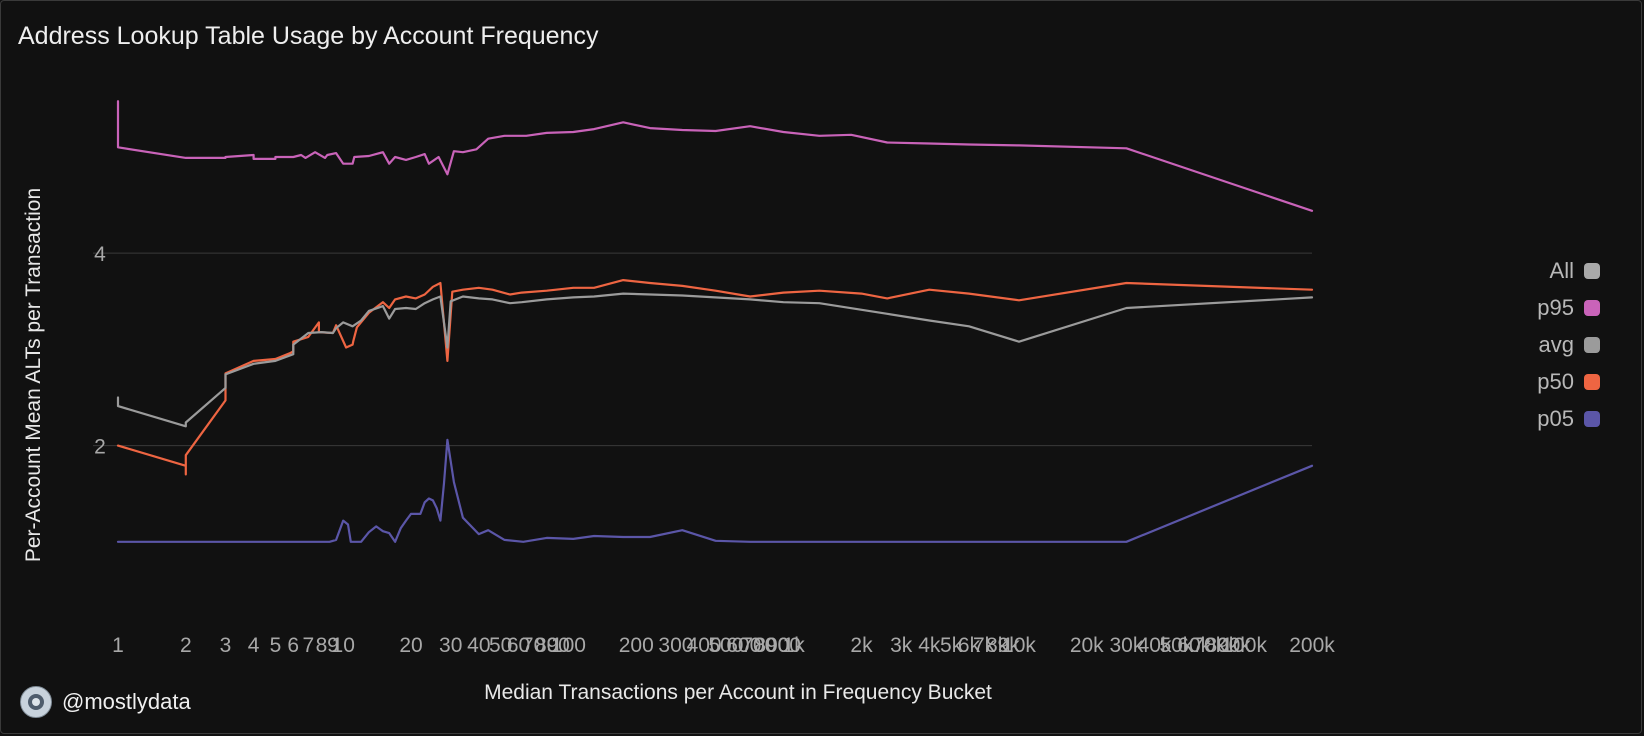  What do you see at coordinates (100, 350) in the screenshot?
I see `y-axis-ticks: 24` at bounding box center [100, 350].